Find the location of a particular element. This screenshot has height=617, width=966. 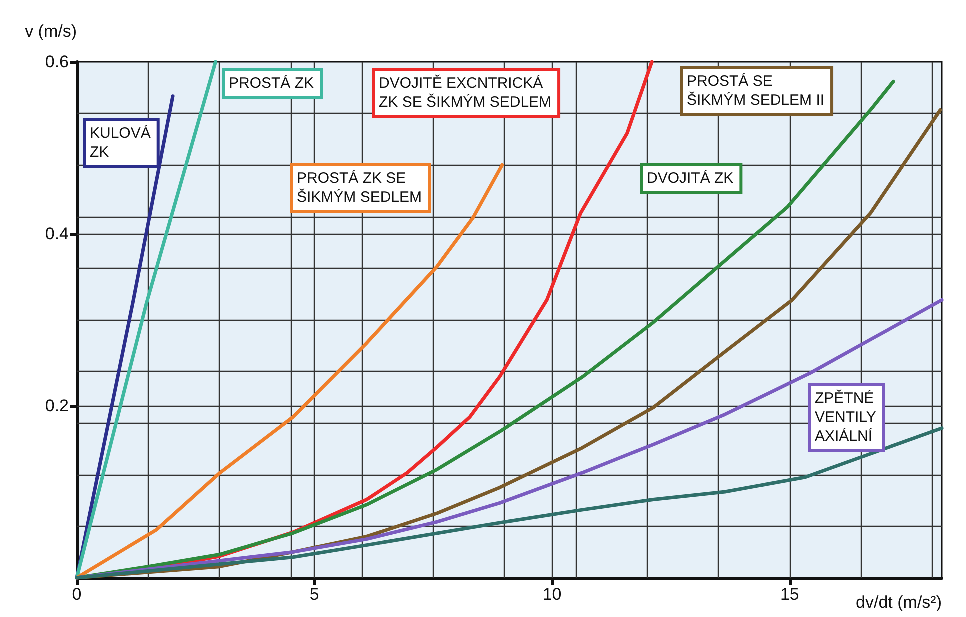

text: DVOJITÁ ZK is located at coordinates (690, 178).